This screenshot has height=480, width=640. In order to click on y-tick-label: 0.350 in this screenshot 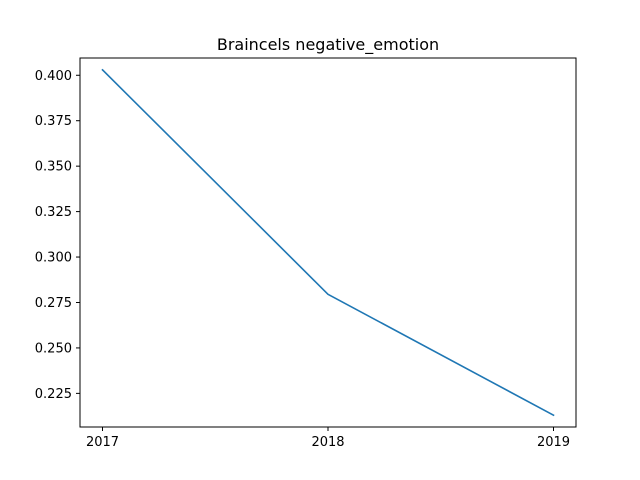, I will do `click(53, 167)`.